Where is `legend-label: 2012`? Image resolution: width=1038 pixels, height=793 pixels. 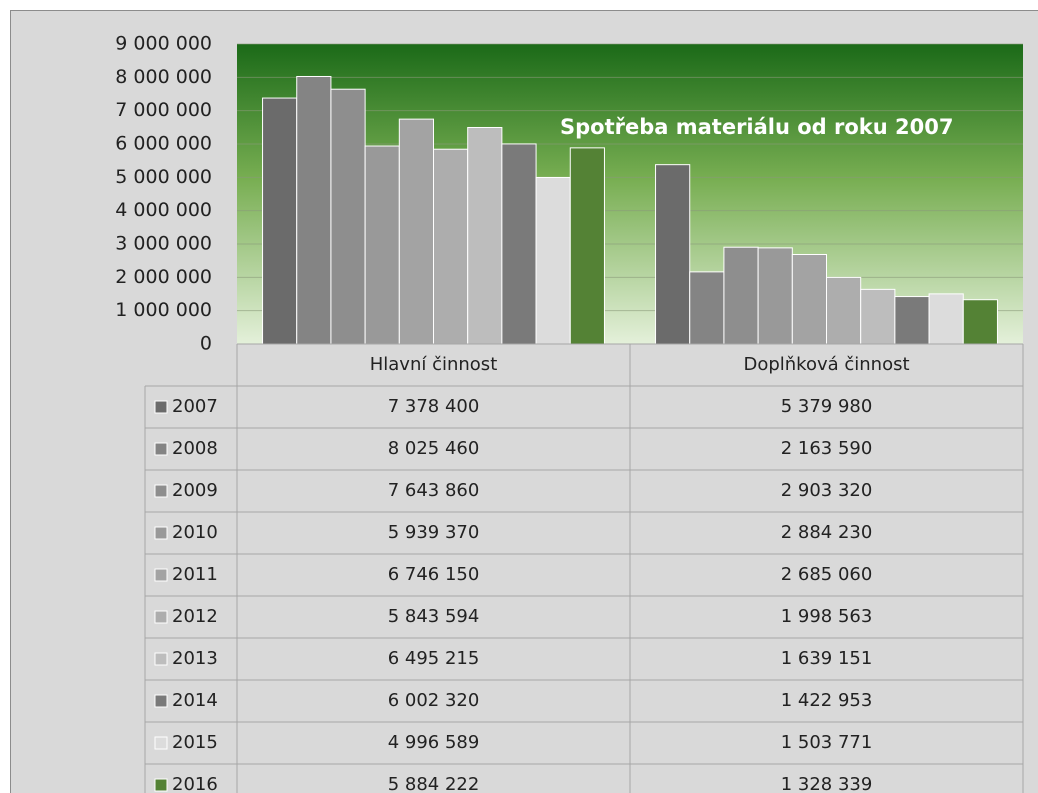
legend-label: 2012 is located at coordinates (195, 616).